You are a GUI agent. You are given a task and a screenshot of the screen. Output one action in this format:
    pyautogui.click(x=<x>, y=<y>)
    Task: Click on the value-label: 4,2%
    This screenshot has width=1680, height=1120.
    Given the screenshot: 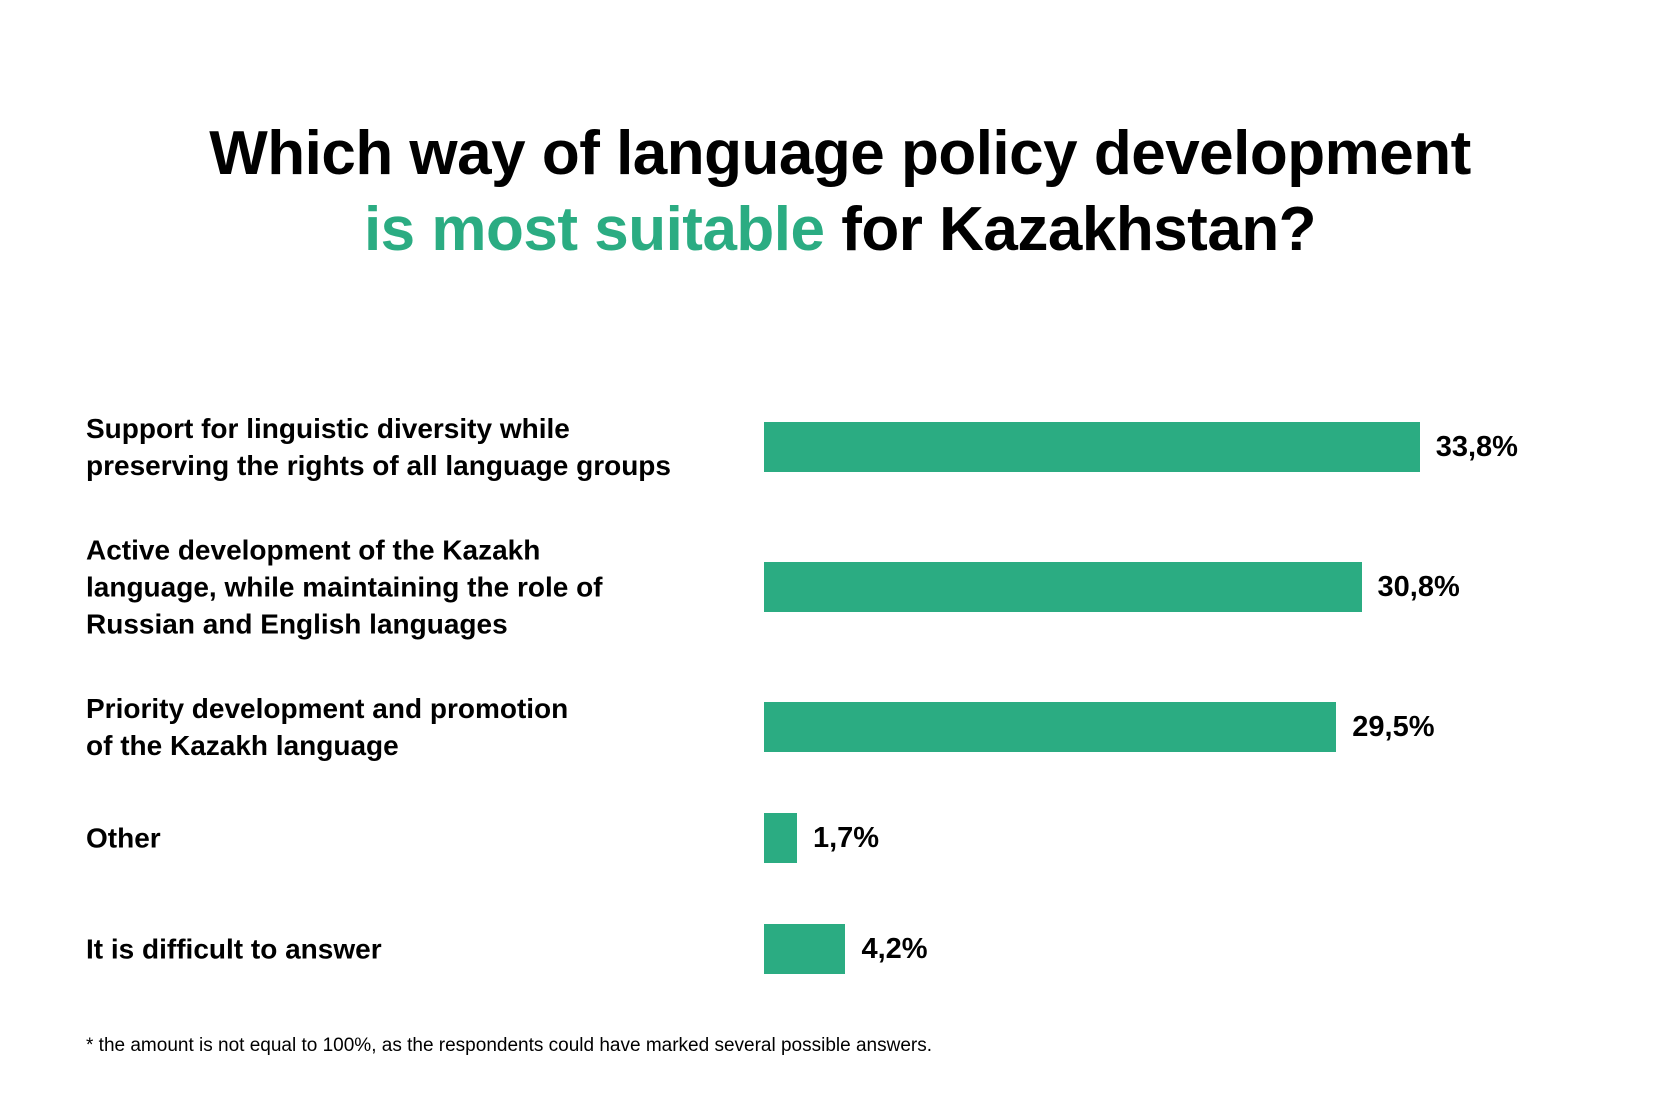 What is the action you would take?
    pyautogui.click(x=894, y=949)
    